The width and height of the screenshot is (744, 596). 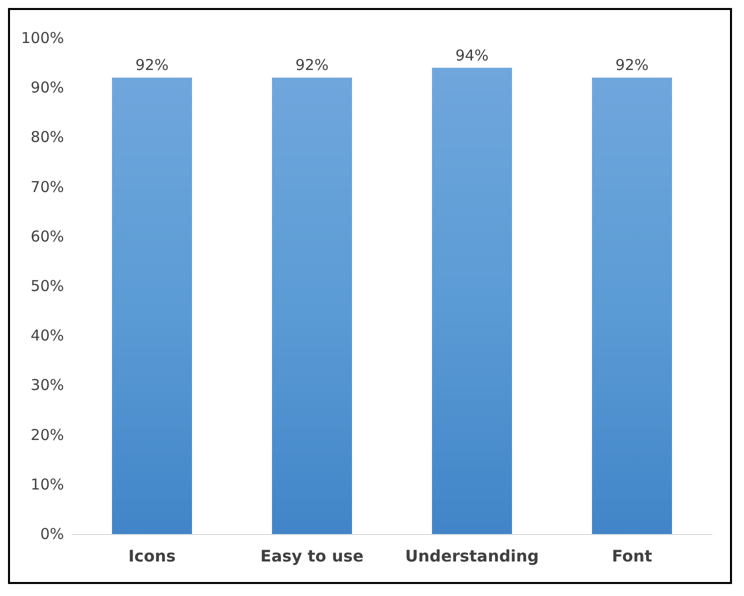 What do you see at coordinates (47, 87) in the screenshot?
I see `y-tick-label: 90%` at bounding box center [47, 87].